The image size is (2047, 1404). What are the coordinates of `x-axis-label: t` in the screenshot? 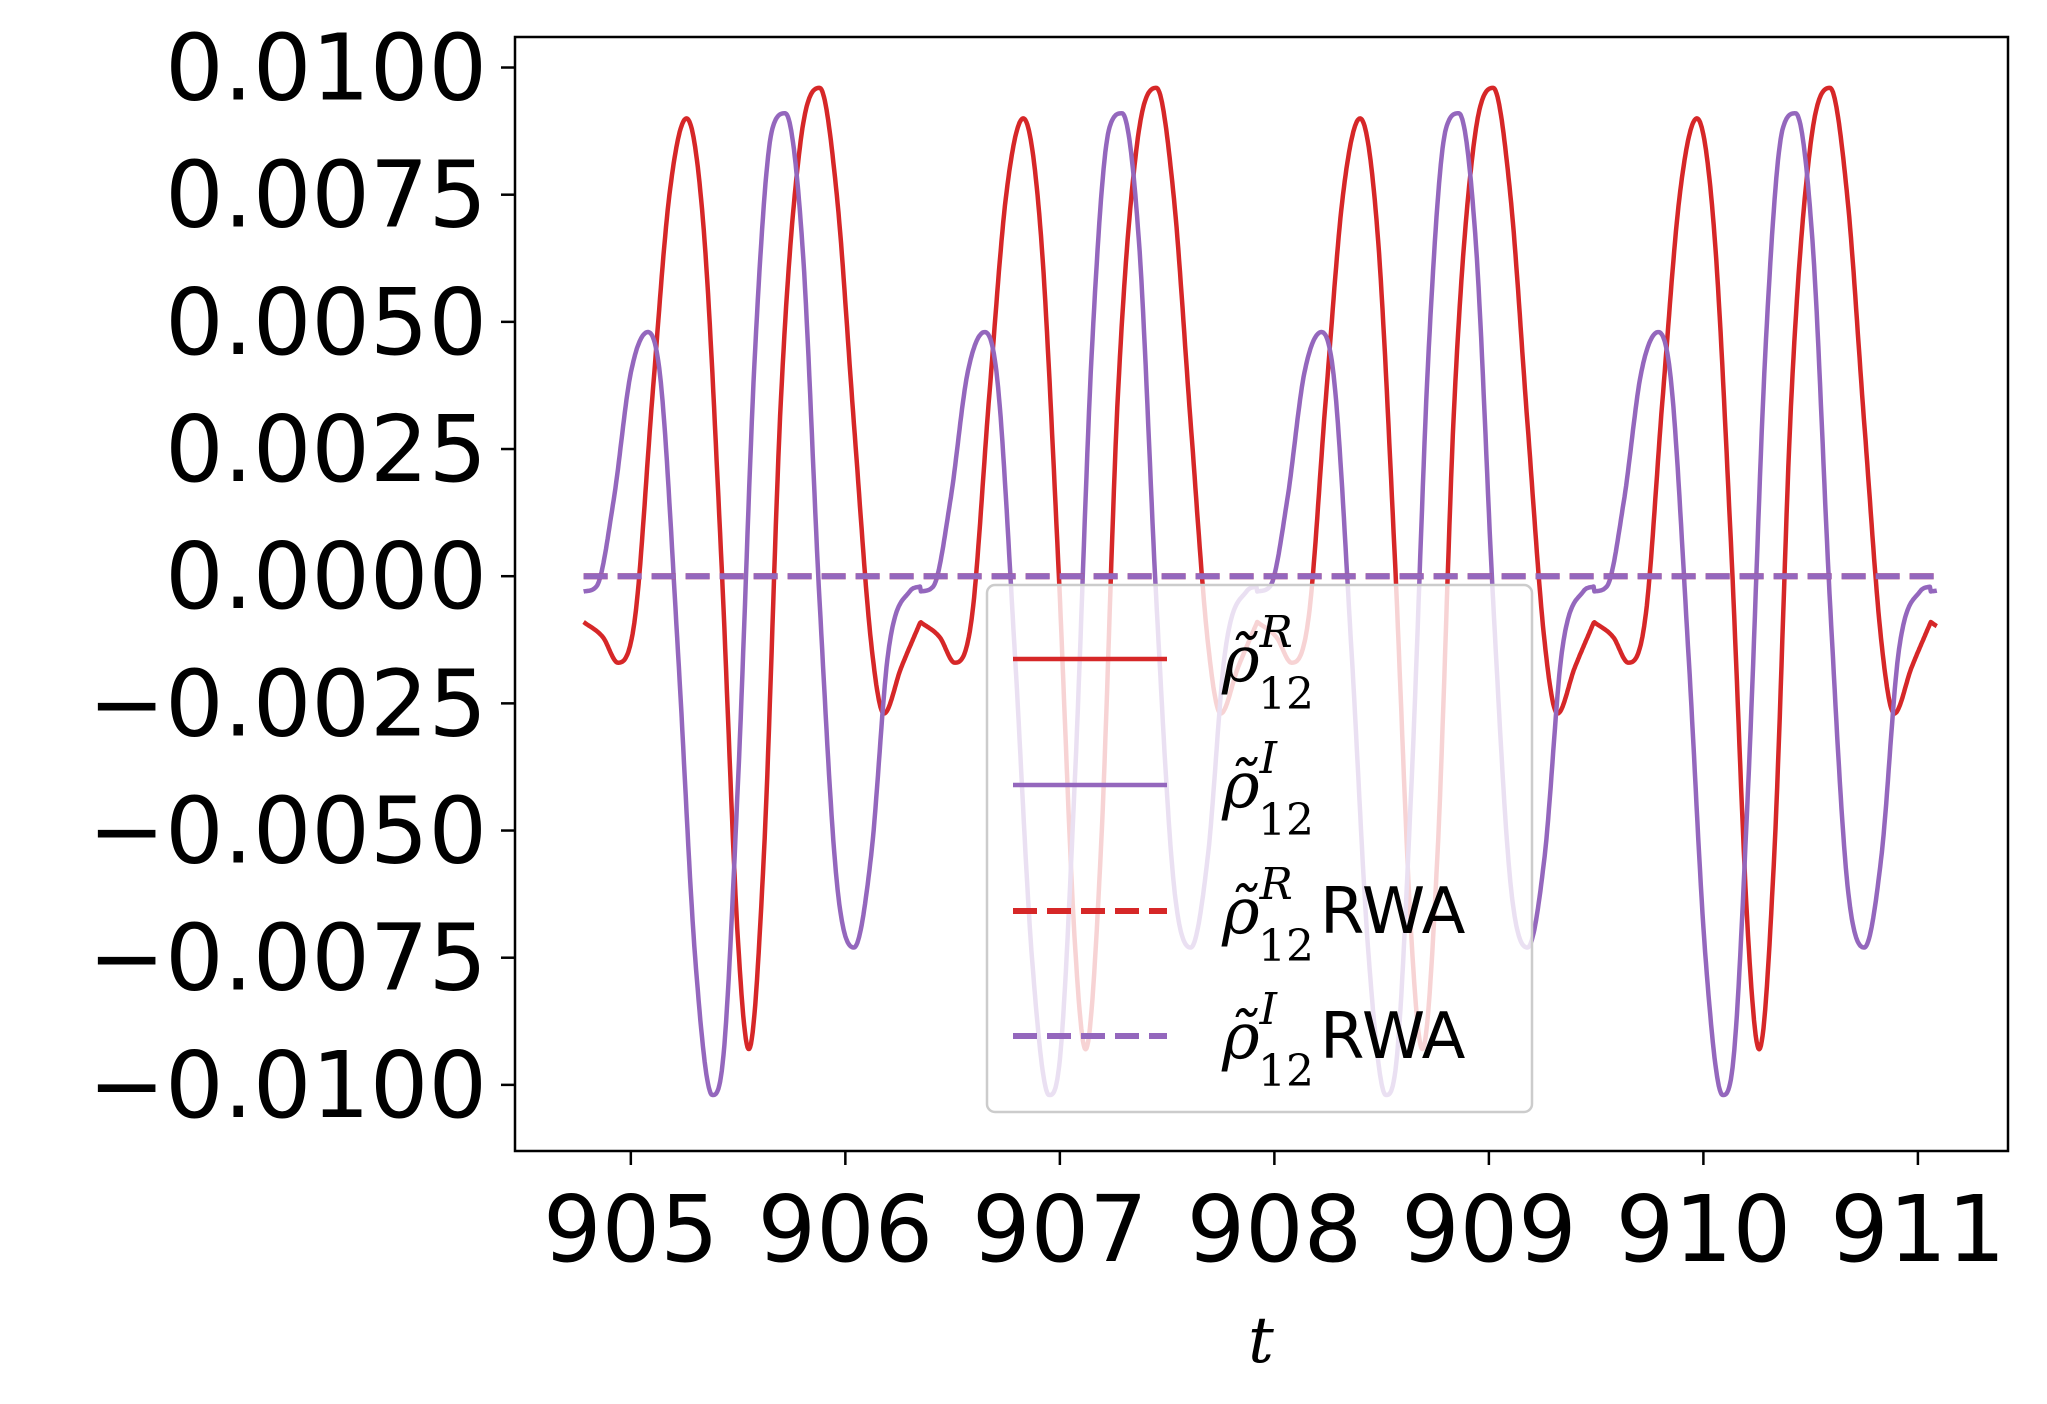 It's located at (1261, 1341).